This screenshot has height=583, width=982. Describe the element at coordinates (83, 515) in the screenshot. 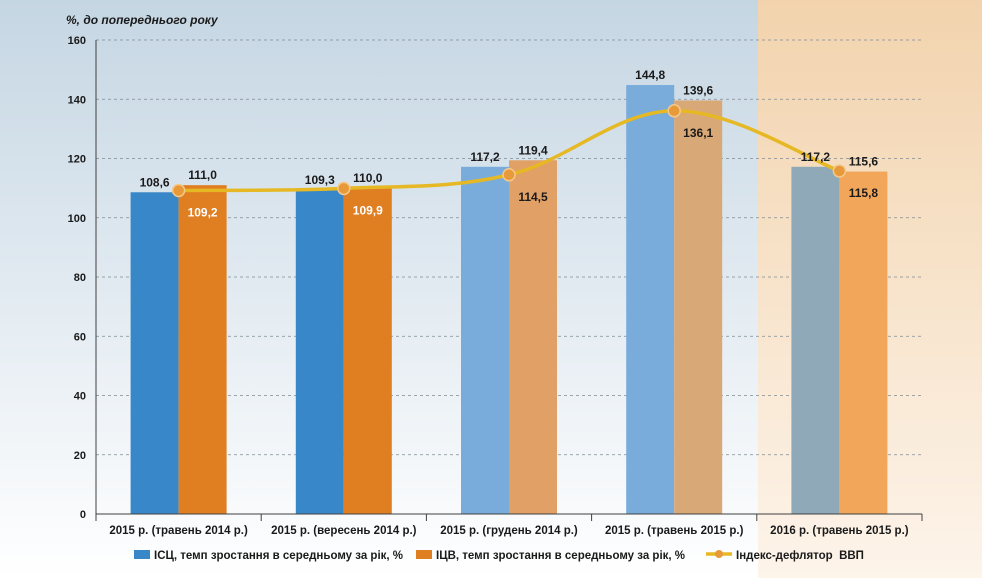

I see `y-tick-label: 0` at that location.